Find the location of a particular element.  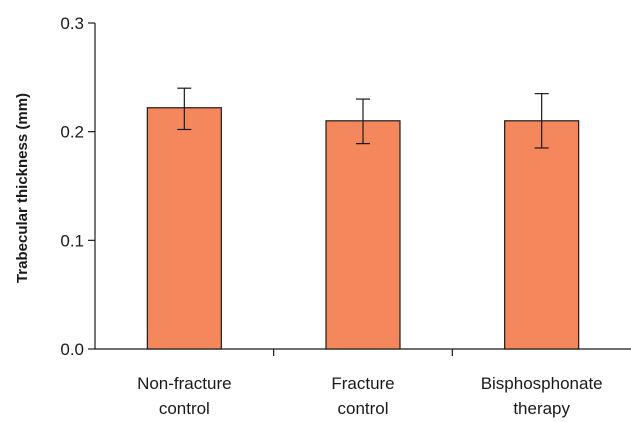

y-tick-label: 0.1 is located at coordinates (72, 240).